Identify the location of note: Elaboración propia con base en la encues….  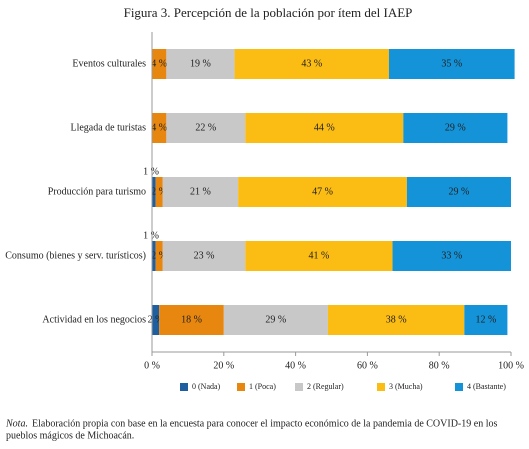
(264, 423).